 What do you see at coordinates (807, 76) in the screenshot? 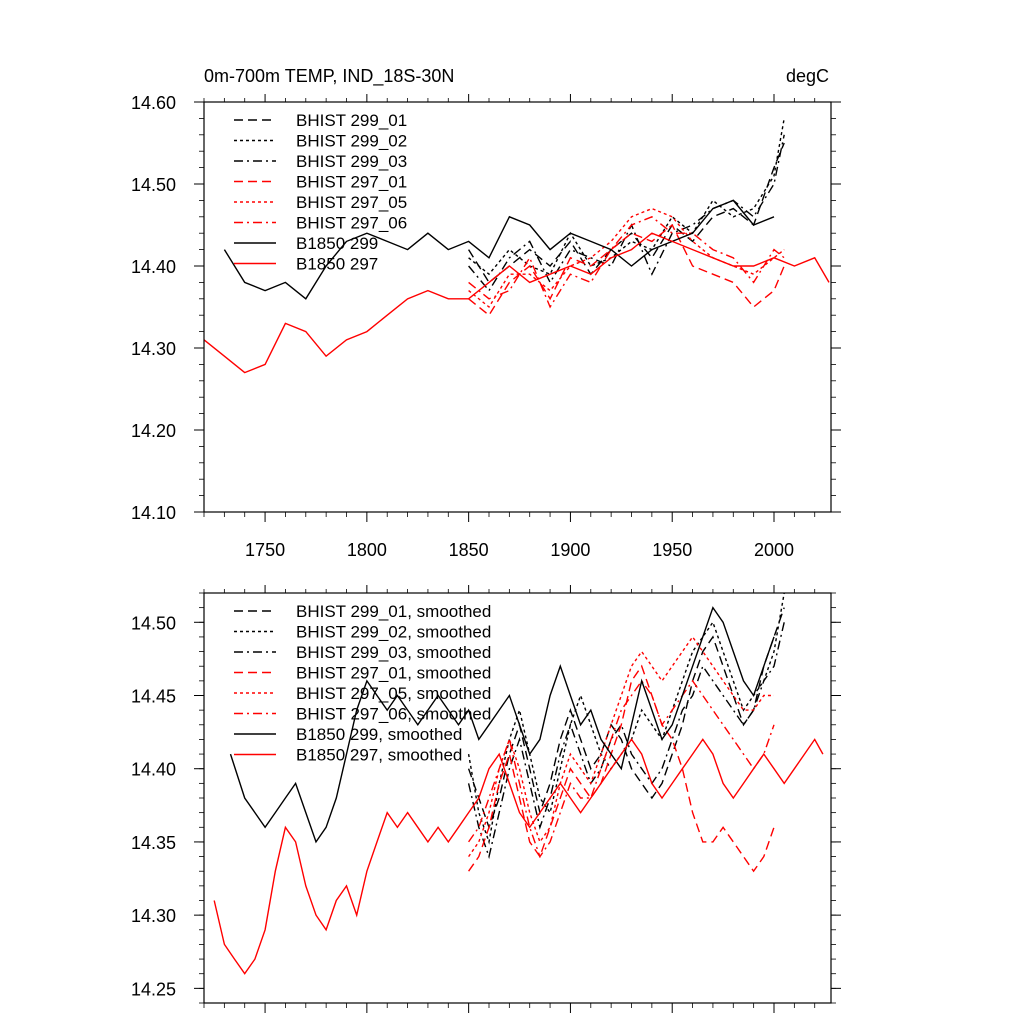
I see `top-title-right: degC` at bounding box center [807, 76].